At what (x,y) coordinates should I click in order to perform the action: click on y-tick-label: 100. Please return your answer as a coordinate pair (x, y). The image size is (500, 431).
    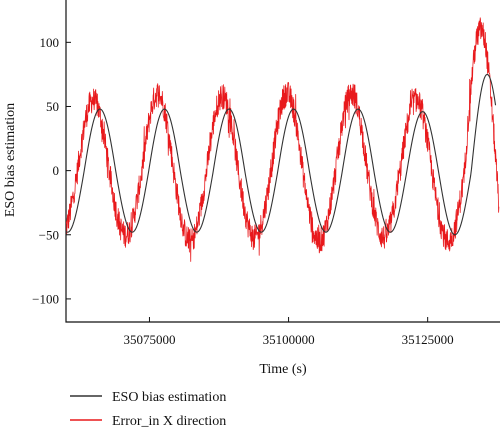
    Looking at the image, I should click on (50, 42).